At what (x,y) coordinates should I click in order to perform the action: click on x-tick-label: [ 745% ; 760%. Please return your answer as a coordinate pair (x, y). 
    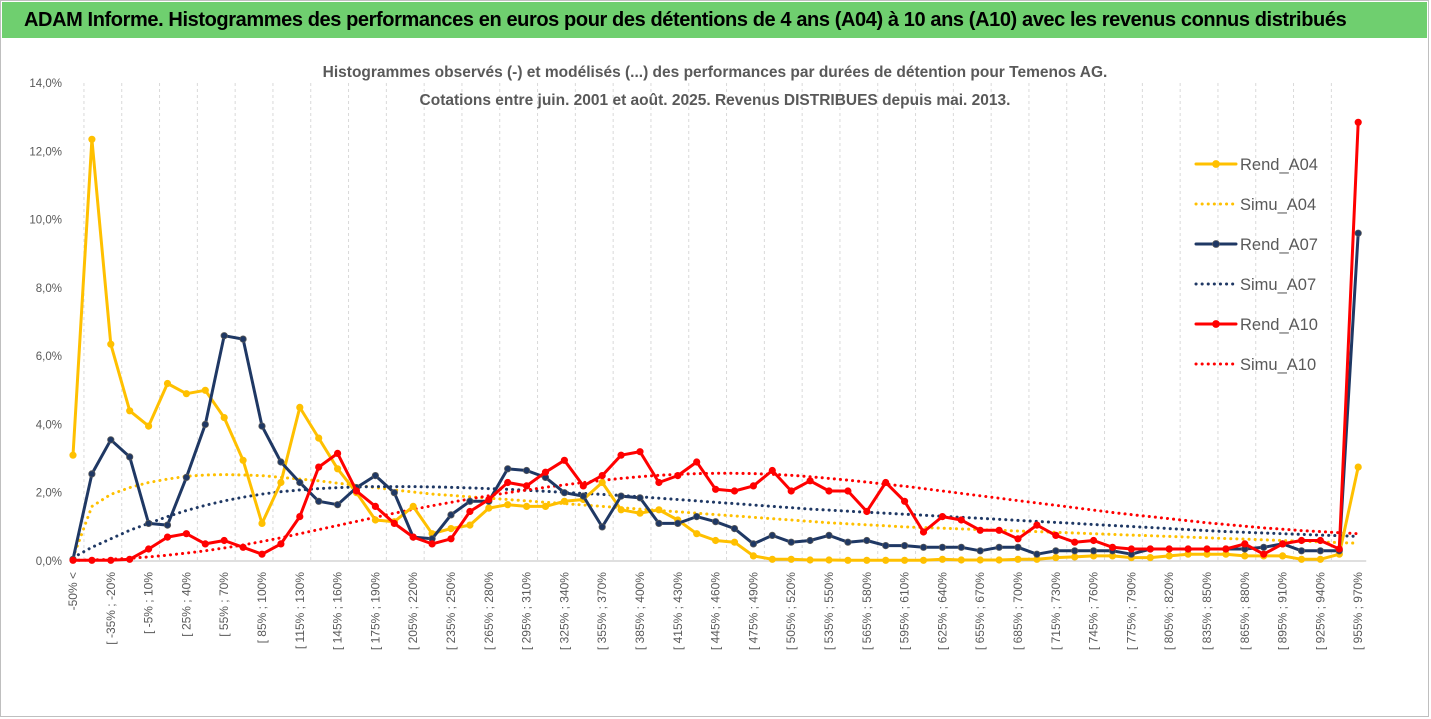
    Looking at the image, I should click on (1094, 611).